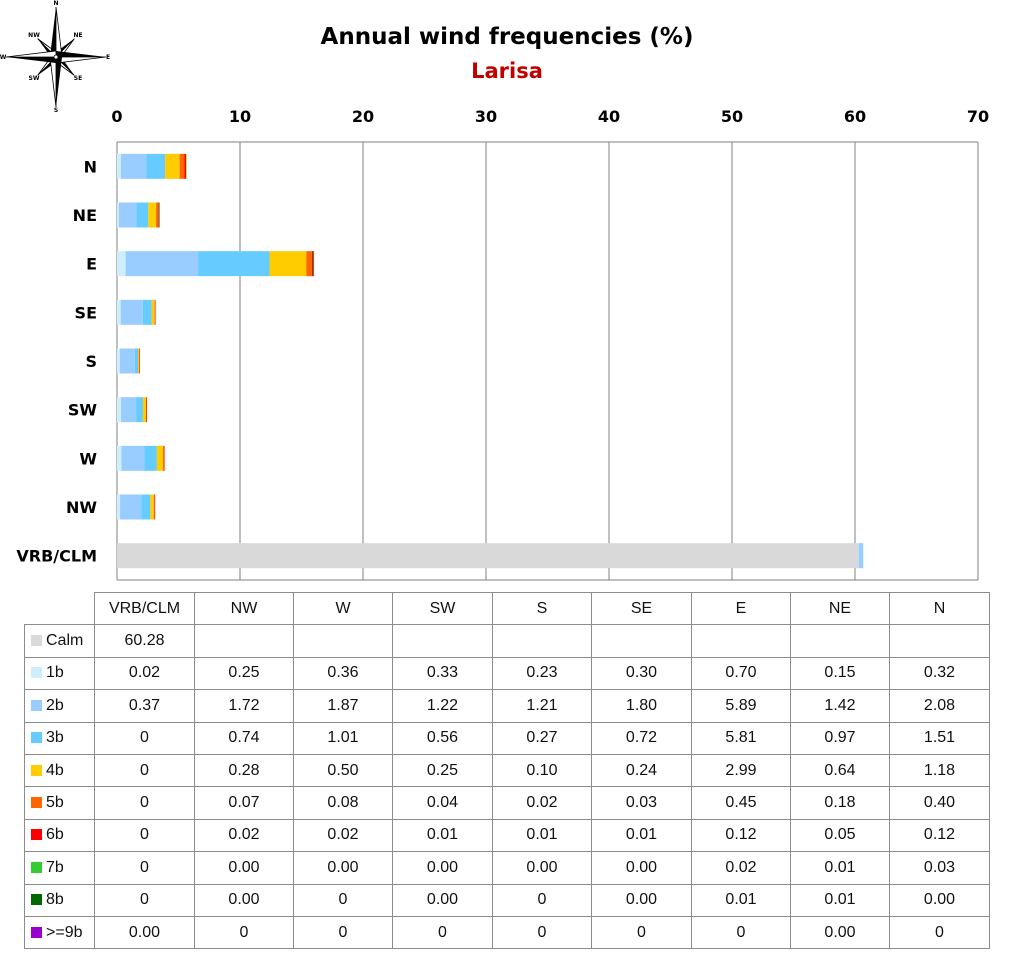  What do you see at coordinates (507, 37) in the screenshot?
I see `chart-title: Annual wind frequencies (%)` at bounding box center [507, 37].